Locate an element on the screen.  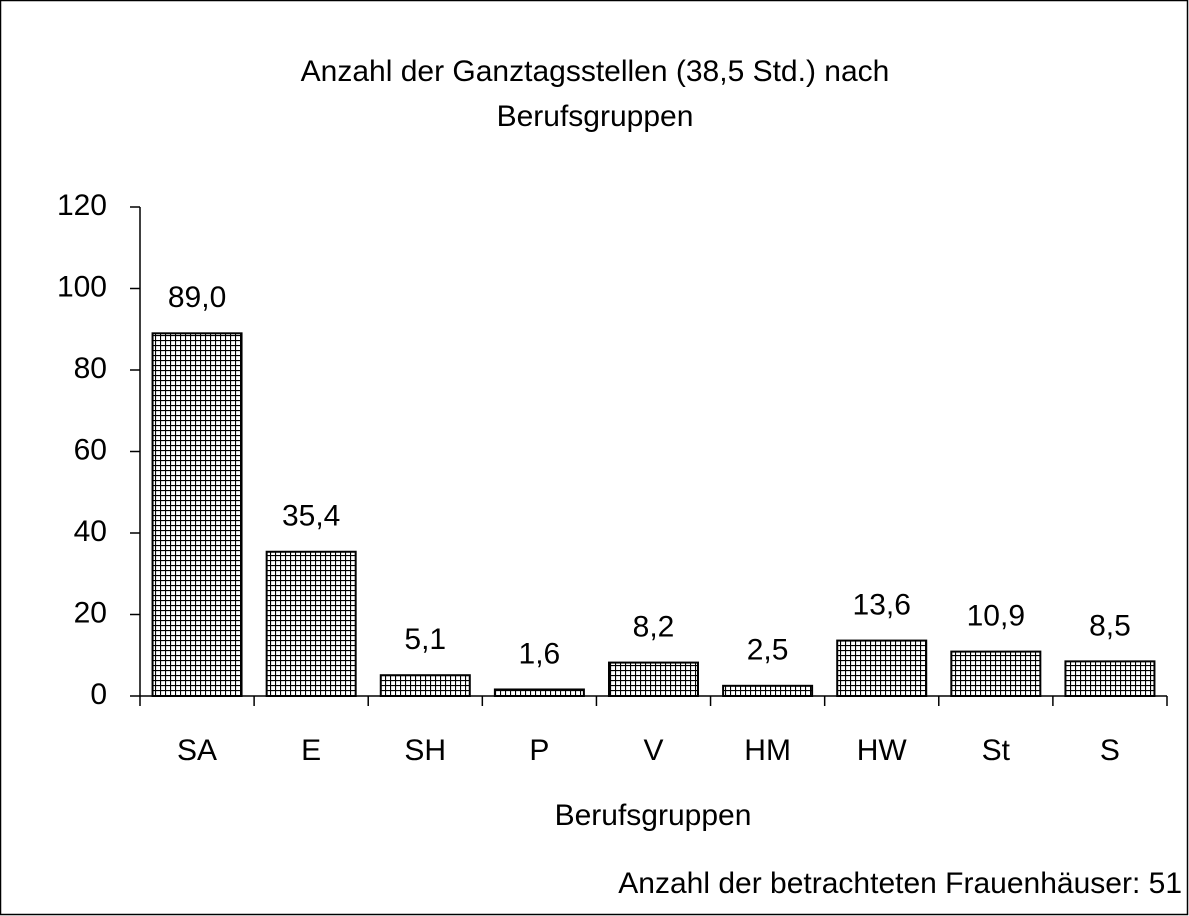
x-tick-label: P is located at coordinates (539, 750).